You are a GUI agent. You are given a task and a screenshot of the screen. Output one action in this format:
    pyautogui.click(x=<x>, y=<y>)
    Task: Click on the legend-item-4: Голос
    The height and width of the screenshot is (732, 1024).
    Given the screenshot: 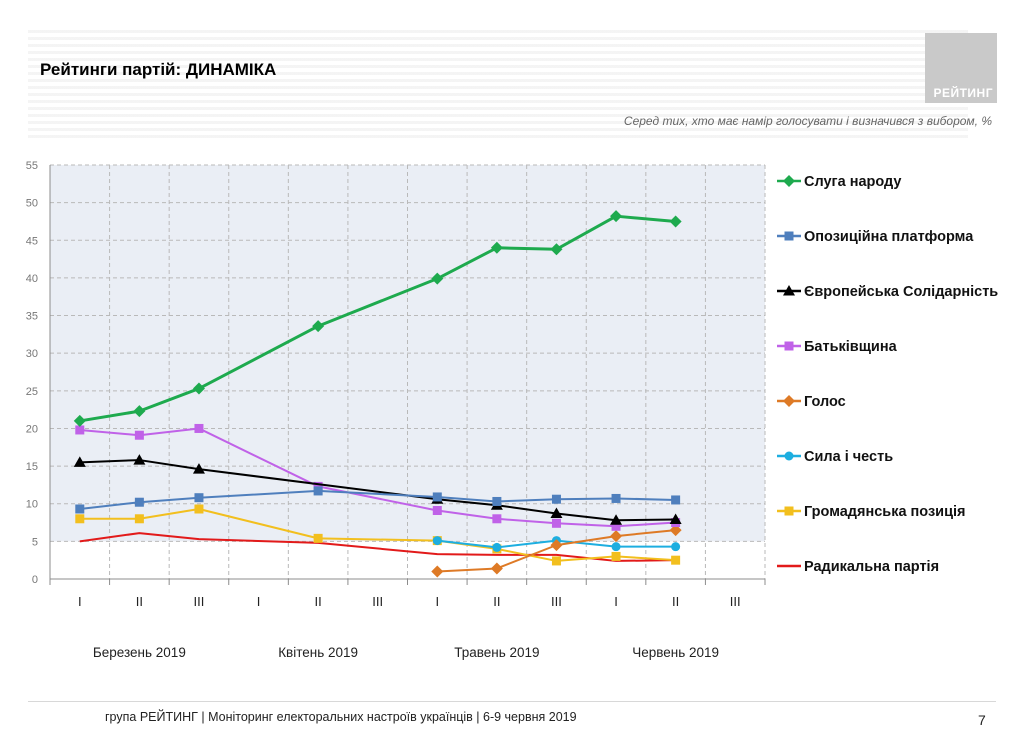 What is the action you would take?
    pyautogui.click(x=811, y=402)
    